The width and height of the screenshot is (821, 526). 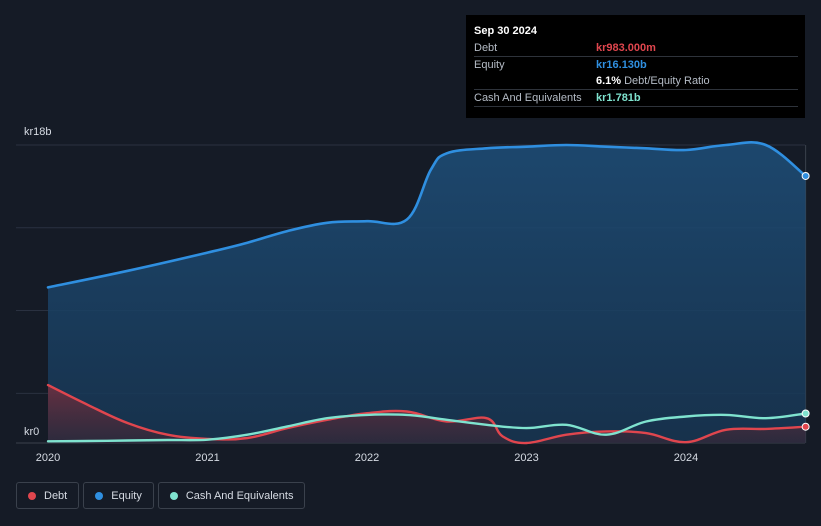 I want to click on legend-item-cash: Cash And Equivalents, so click(x=231, y=495).